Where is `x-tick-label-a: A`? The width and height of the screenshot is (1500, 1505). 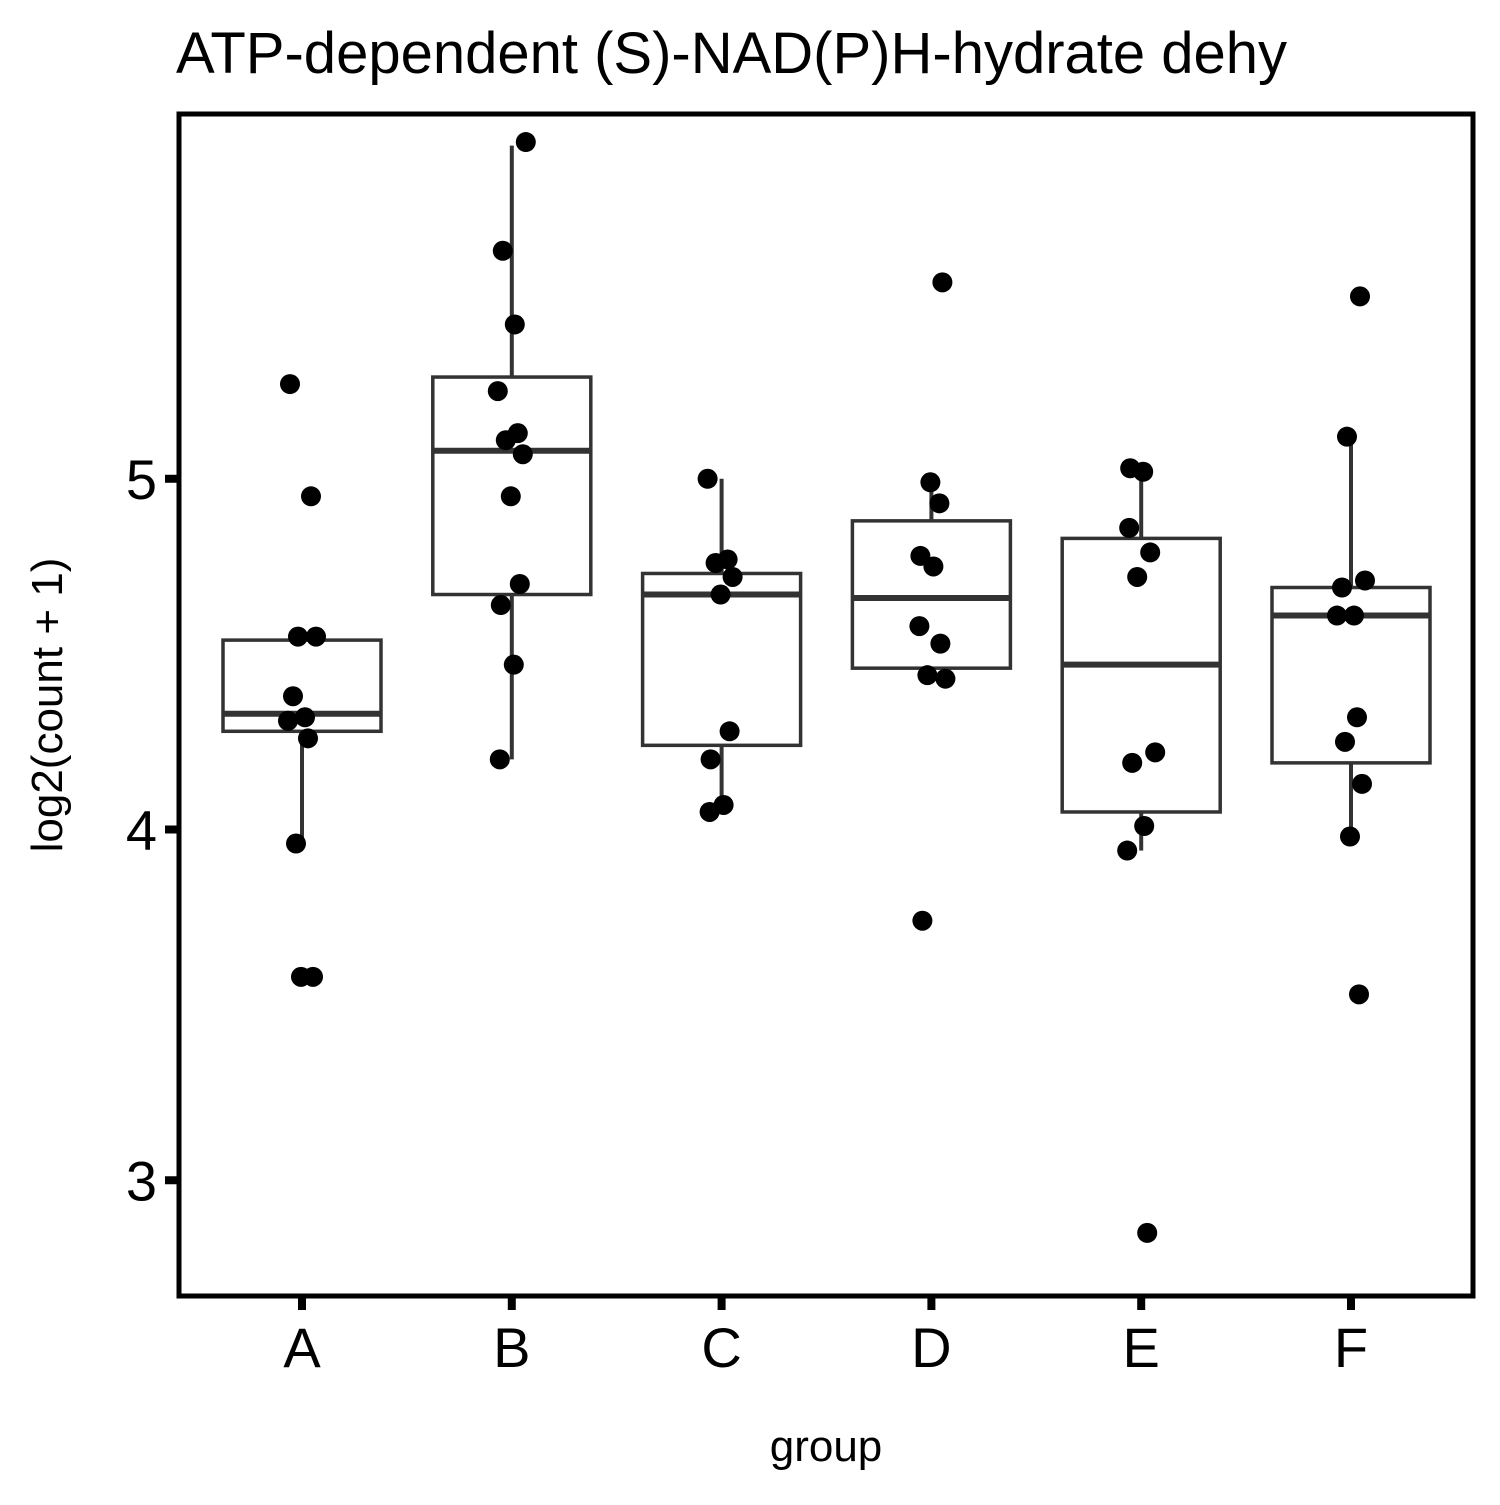 x-tick-label-a: A is located at coordinates (302, 1347).